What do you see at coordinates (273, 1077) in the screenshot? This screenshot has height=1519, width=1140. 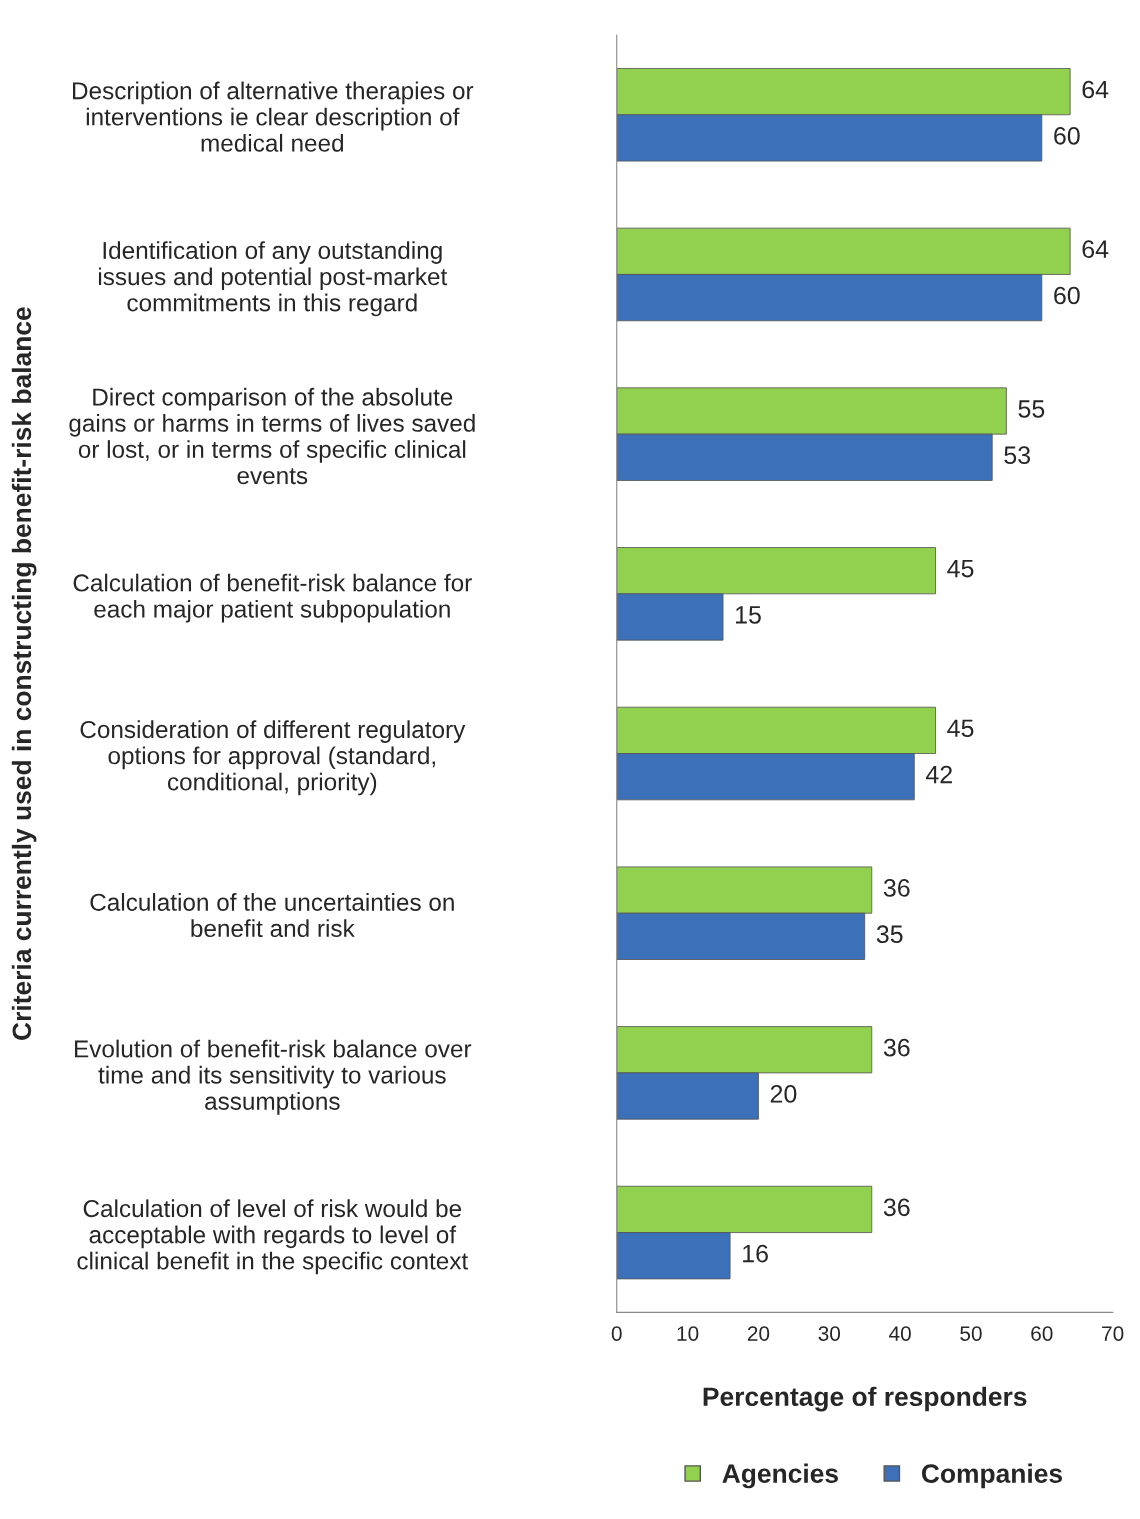 I see `y-tick-label: Evolution of benefit-risk balance over time and its sensitivity to various assumptions` at bounding box center [273, 1077].